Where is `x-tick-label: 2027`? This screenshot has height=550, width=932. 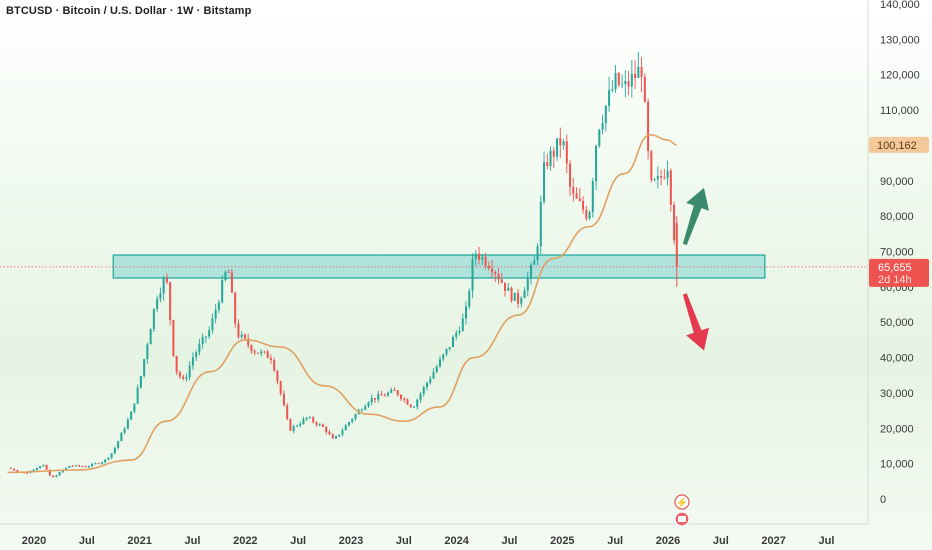
x-tick-label: 2027 is located at coordinates (773, 541).